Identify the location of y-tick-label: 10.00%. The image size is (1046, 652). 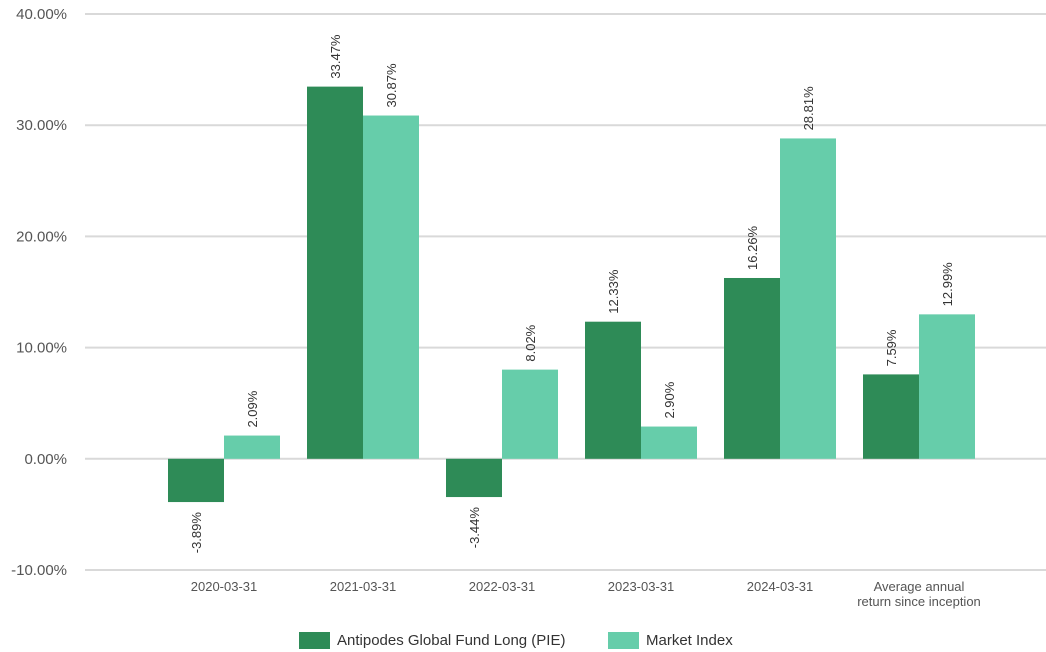
(41, 348).